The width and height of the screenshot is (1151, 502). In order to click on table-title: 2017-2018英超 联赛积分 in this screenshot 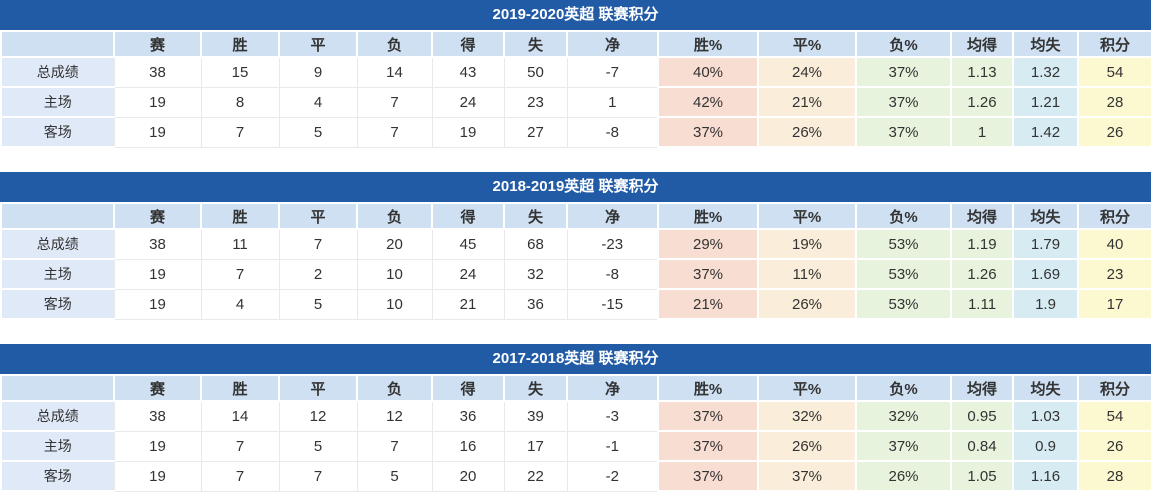, I will do `click(575, 359)`.